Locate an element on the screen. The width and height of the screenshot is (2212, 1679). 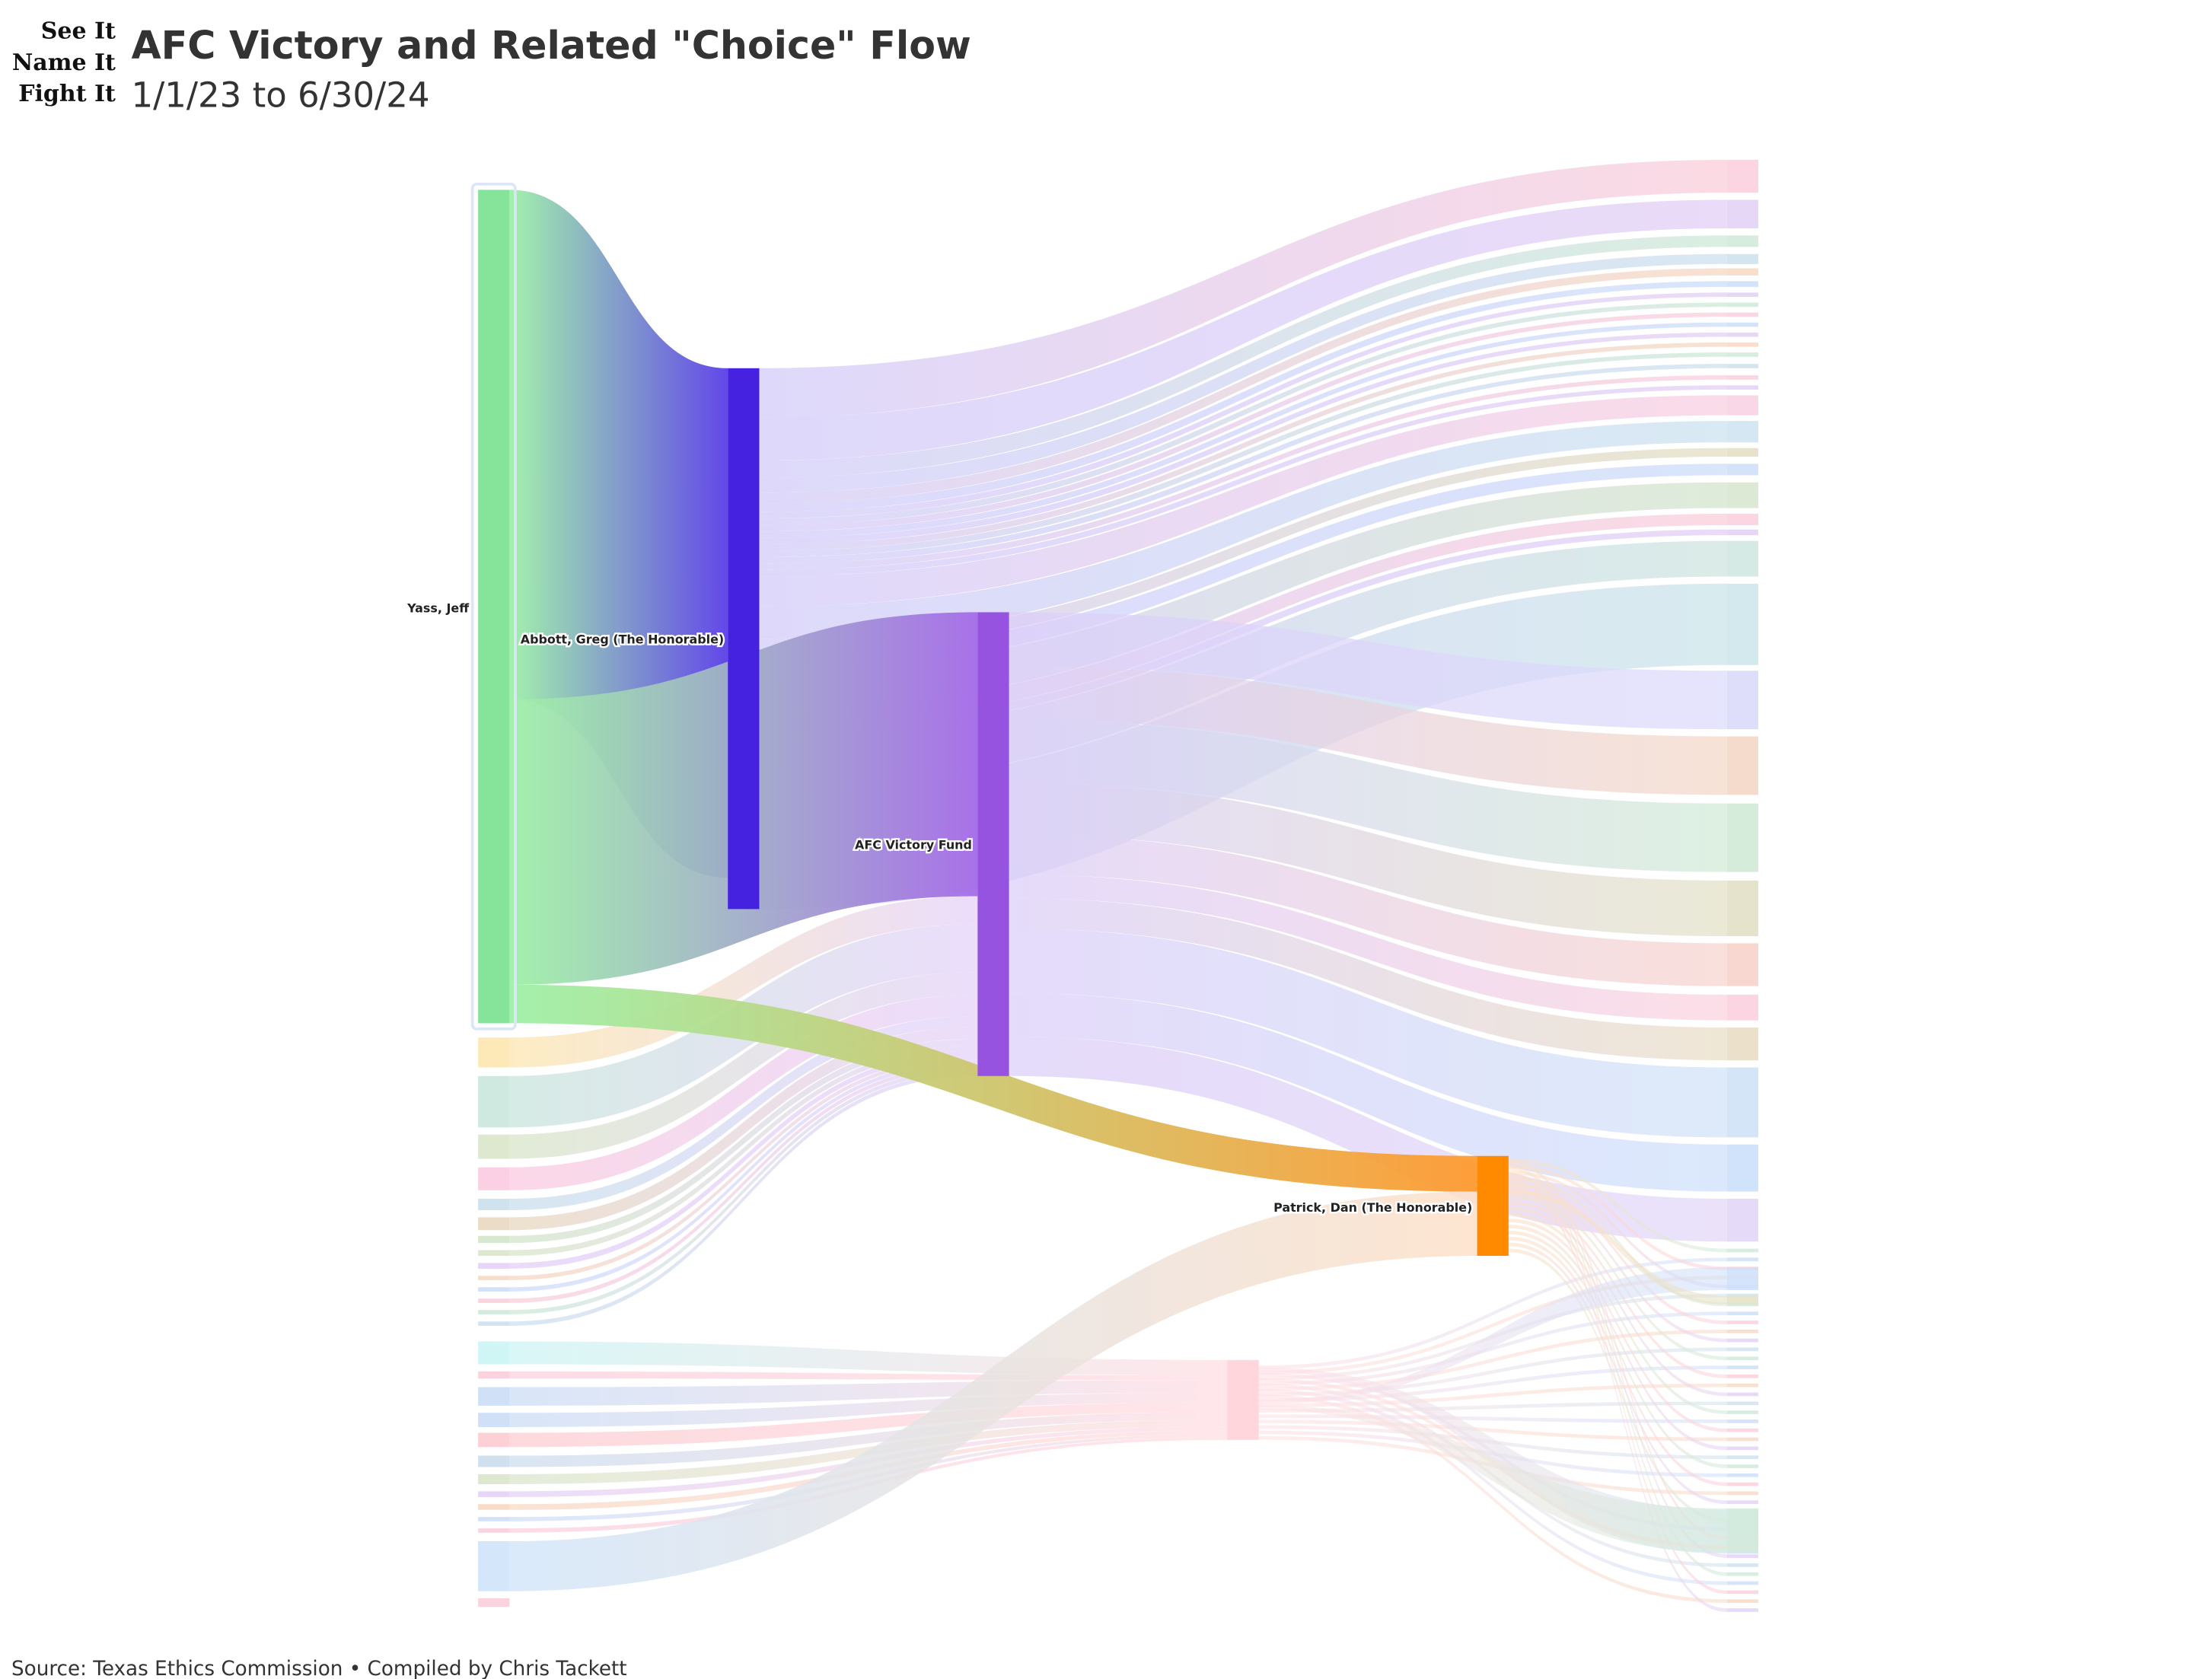
node-label: AFC Victory Fund is located at coordinates (913, 845).